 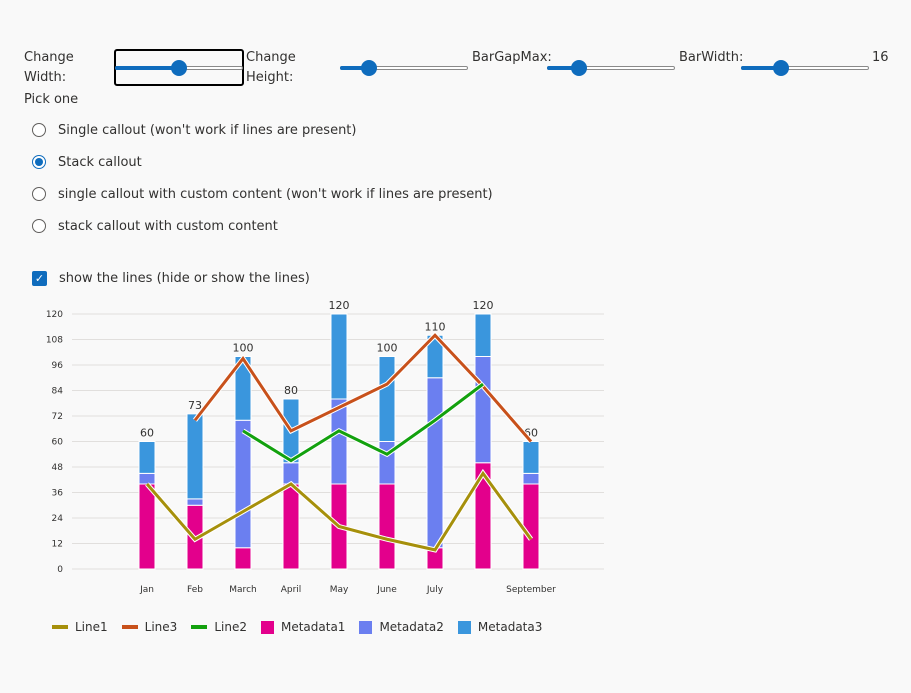 What do you see at coordinates (291, 390) in the screenshot?
I see `bar-total-label: 80` at bounding box center [291, 390].